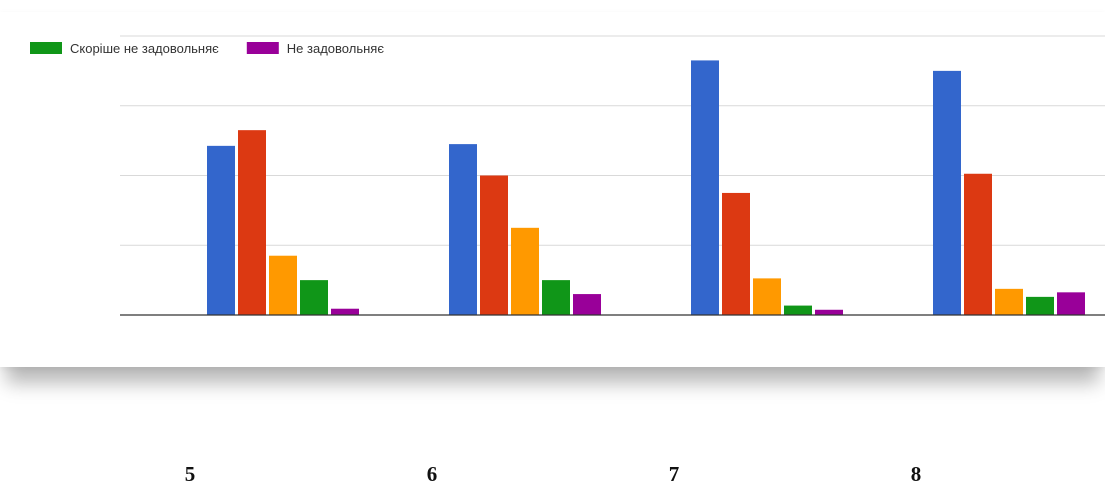 This screenshot has width=1105, height=492. Describe the element at coordinates (144, 48) in the screenshot. I see `legend-label: Скоріше не задовольняє` at that location.